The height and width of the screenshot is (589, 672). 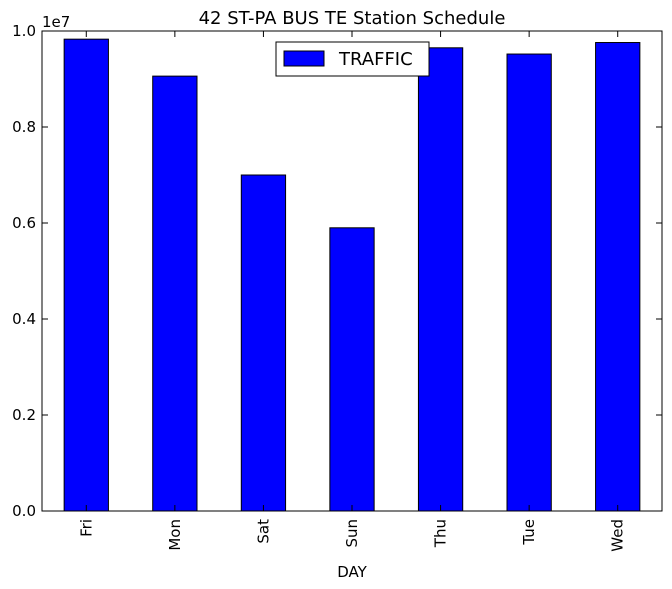 What do you see at coordinates (56, 22) in the screenshot?
I see `y-scale-label: 1e7` at bounding box center [56, 22].